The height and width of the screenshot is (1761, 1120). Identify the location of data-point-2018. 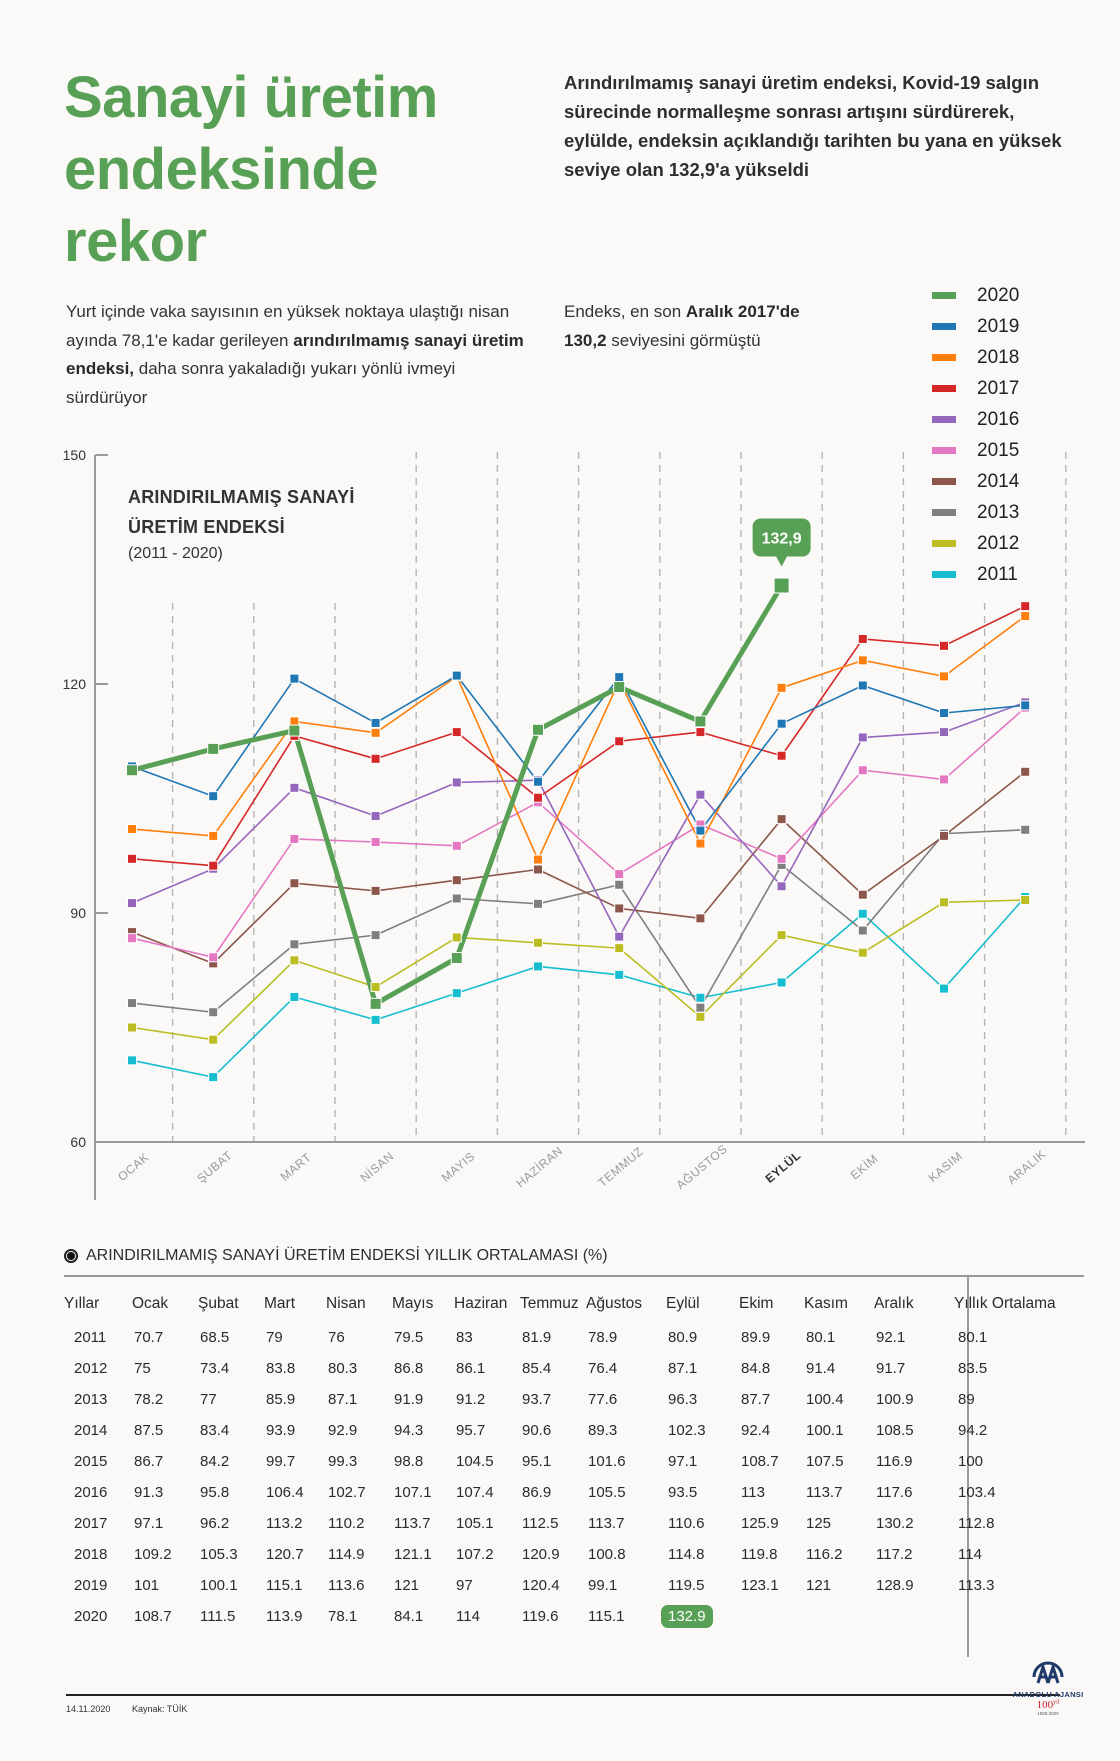
(700, 843).